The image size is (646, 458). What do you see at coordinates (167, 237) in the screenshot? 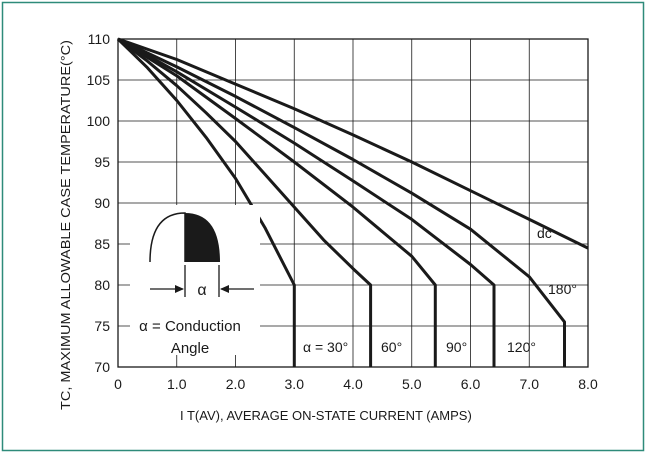
I see `half-sine-outline` at bounding box center [167, 237].